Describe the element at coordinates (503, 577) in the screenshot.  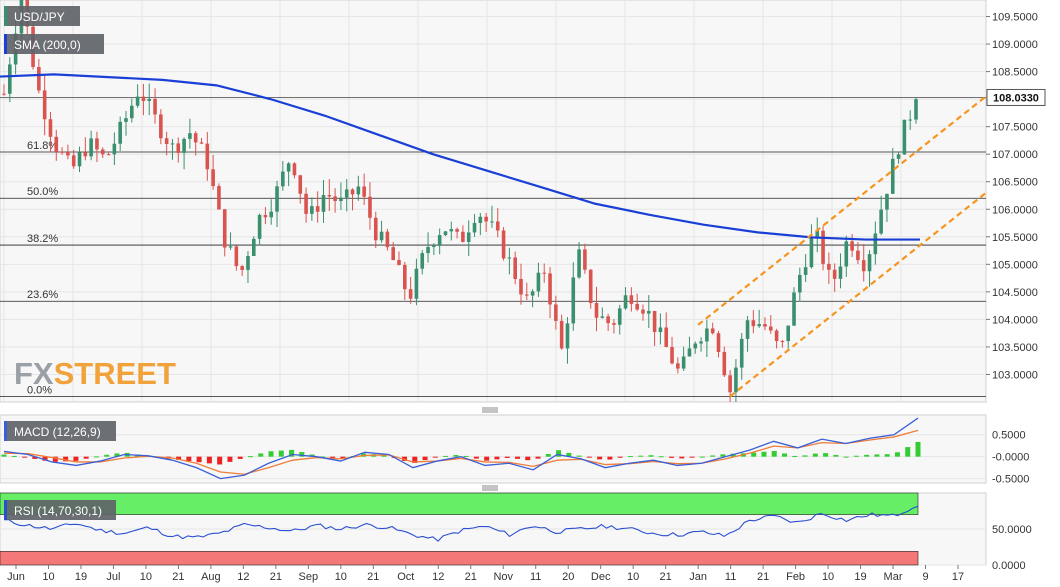
I see `x-tick-label: Nov` at that location.